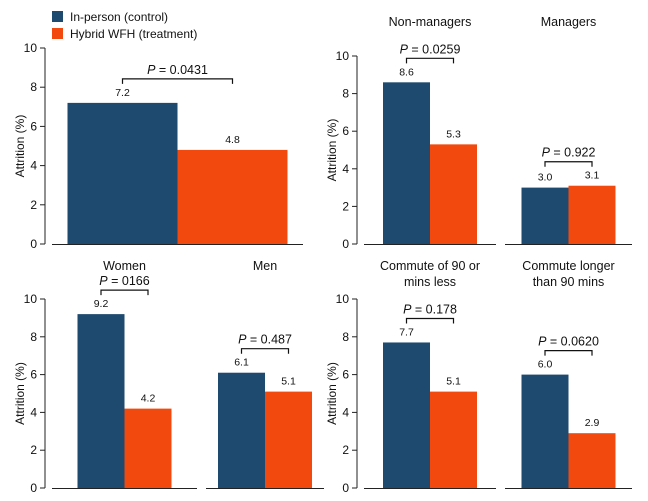 The image size is (648, 501). Describe the element at coordinates (265, 266) in the screenshot. I see `group-title: Men` at that location.